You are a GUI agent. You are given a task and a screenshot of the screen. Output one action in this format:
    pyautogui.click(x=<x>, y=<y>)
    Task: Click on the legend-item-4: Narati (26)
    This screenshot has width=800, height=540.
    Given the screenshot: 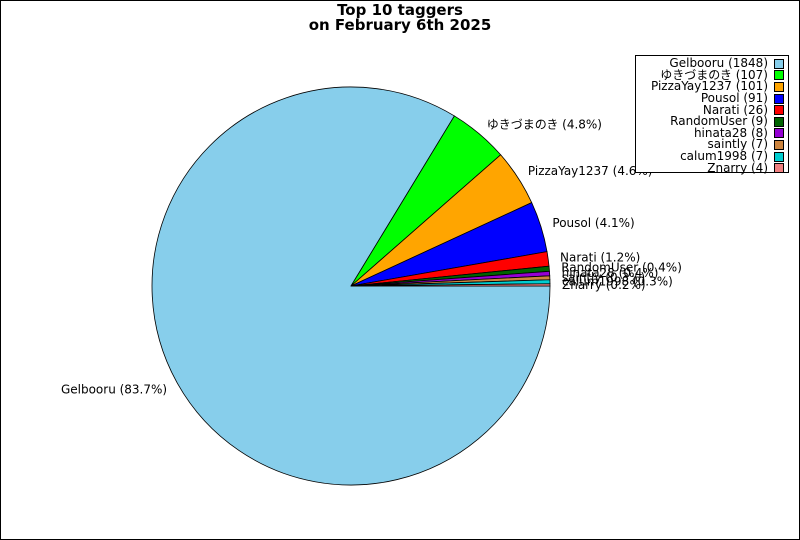 What is the action you would take?
    pyautogui.click(x=710, y=110)
    